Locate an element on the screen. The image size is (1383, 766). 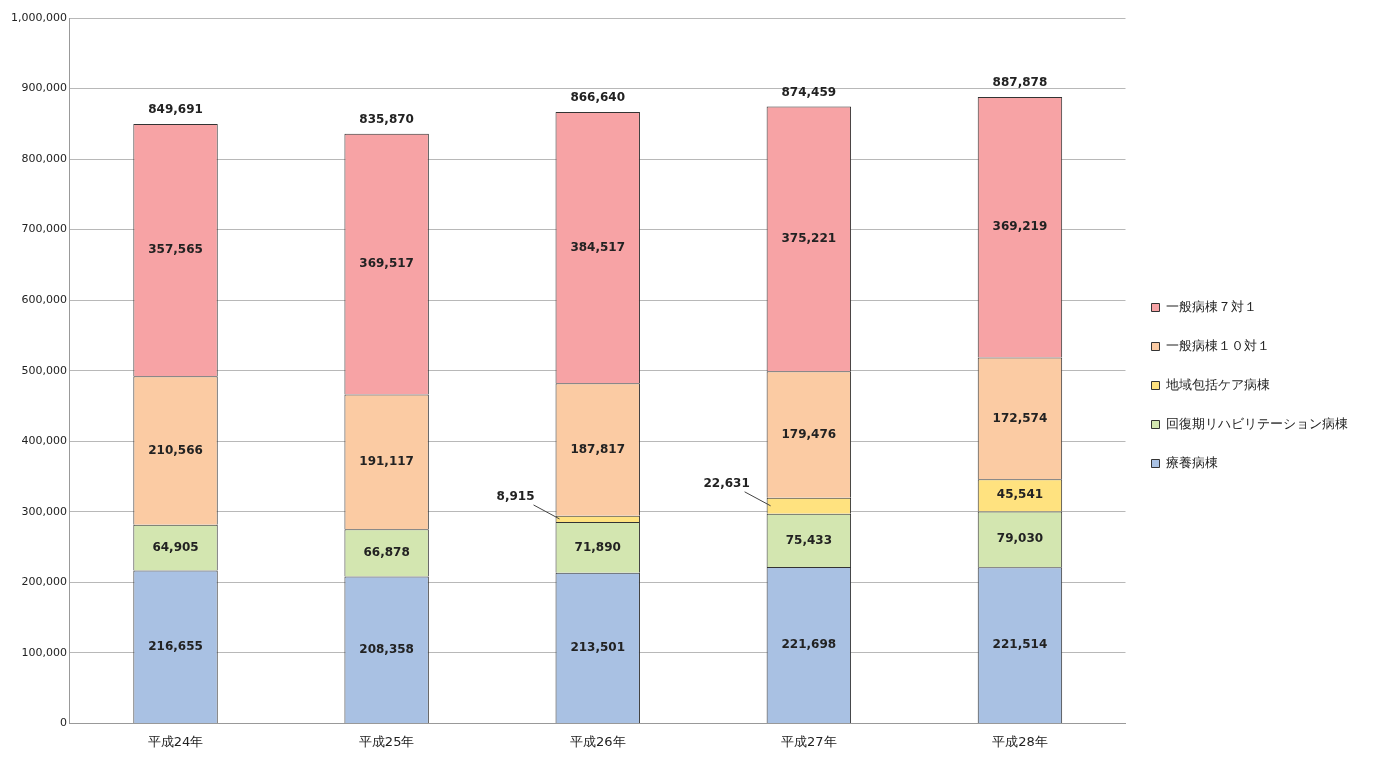
legend-label: 一般病棟７対１ is located at coordinates (1211, 306).